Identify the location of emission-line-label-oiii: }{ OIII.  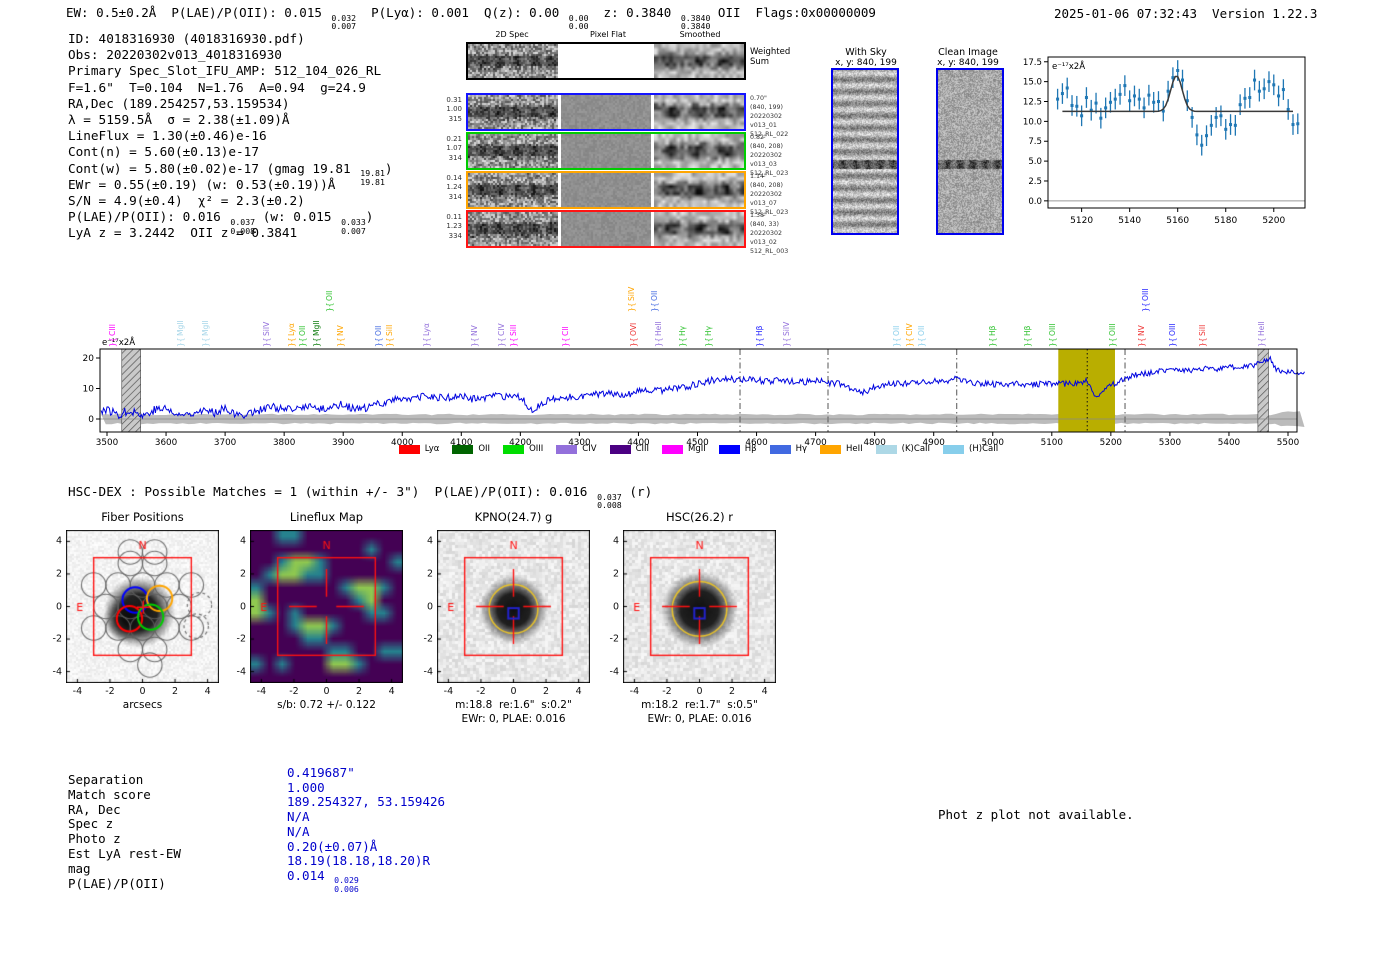
(1052, 335).